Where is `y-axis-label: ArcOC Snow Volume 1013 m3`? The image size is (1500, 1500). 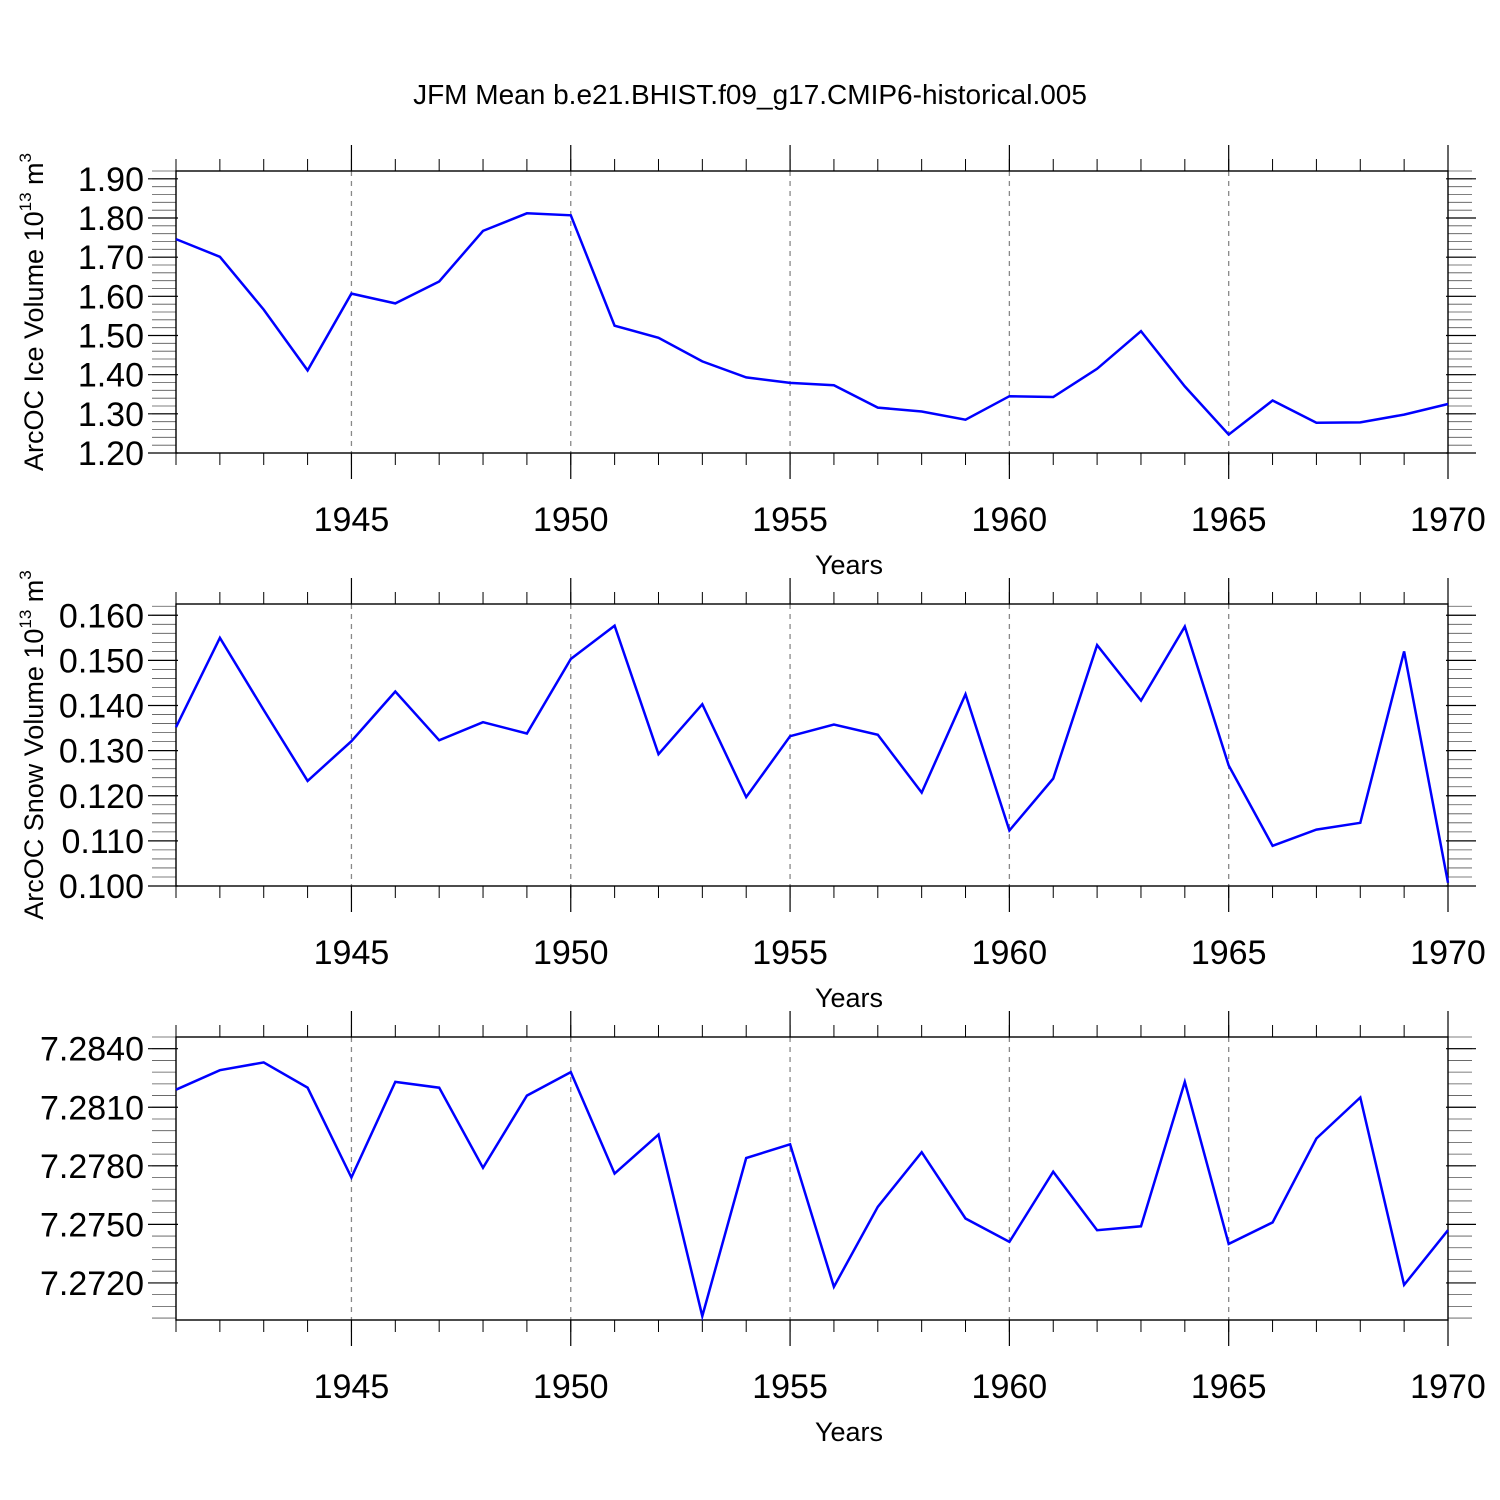 y-axis-label: ArcOC Snow Volume 1013 m3 is located at coordinates (32, 745).